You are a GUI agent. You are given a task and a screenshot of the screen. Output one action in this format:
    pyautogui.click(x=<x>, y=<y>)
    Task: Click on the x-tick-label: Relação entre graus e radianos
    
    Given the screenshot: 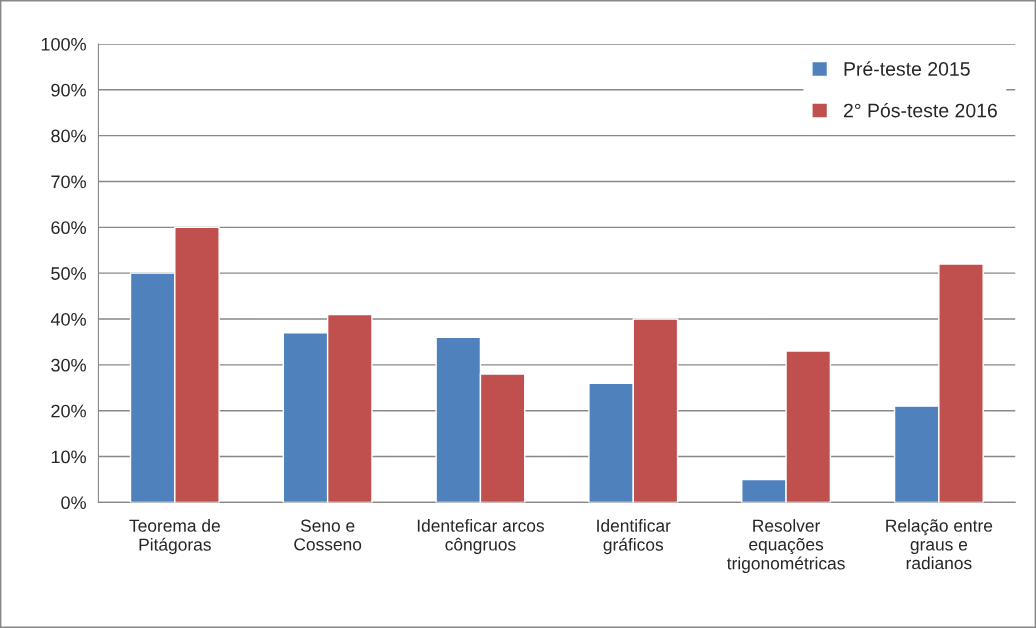 What is the action you would take?
    pyautogui.click(x=939, y=544)
    